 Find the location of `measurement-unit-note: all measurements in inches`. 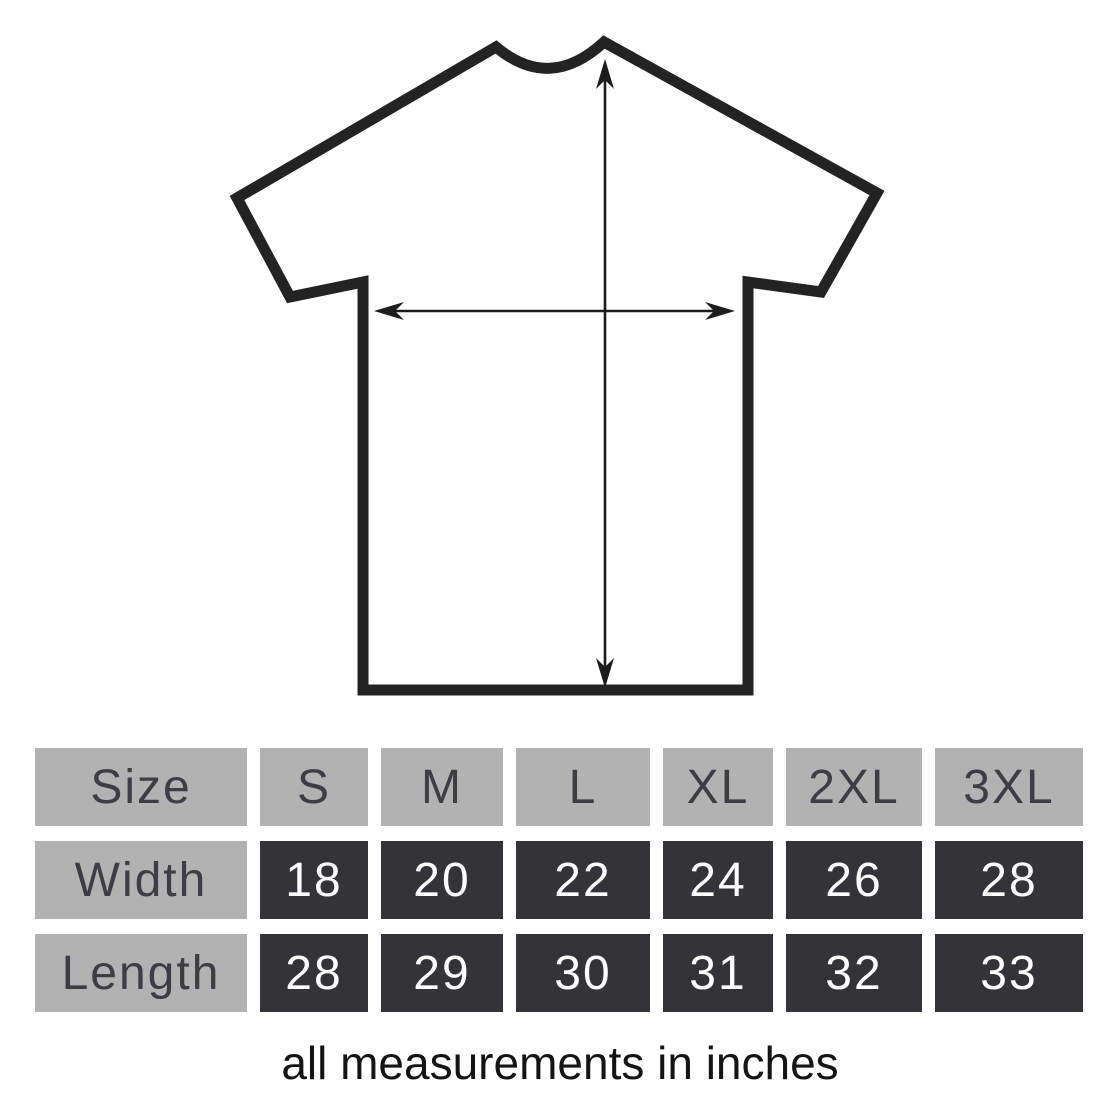

measurement-unit-note: all measurements in inches is located at coordinates (560, 1063).